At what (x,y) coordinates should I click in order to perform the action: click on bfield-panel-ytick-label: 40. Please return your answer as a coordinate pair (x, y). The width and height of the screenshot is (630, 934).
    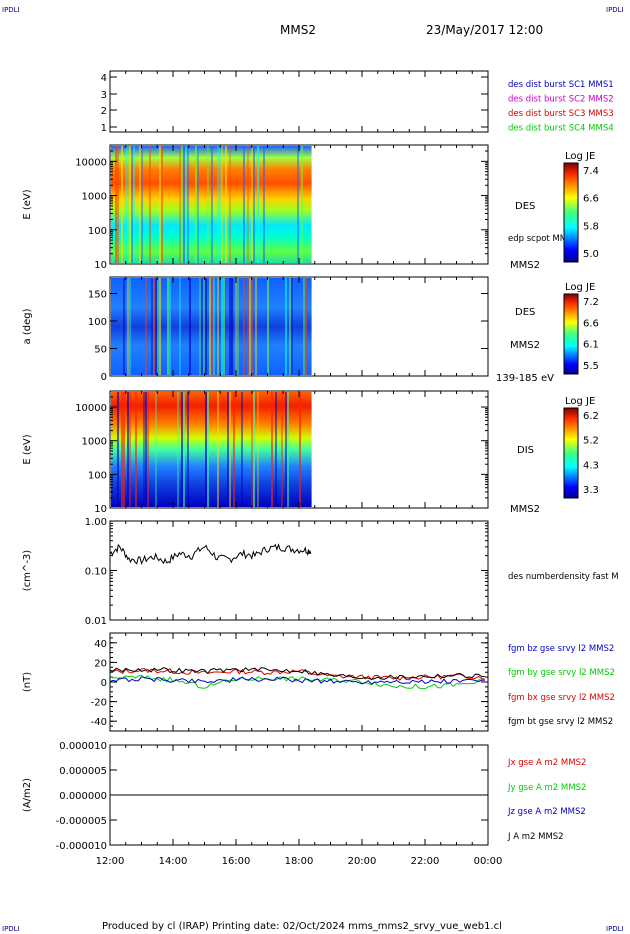
    Looking at the image, I should click on (100, 644).